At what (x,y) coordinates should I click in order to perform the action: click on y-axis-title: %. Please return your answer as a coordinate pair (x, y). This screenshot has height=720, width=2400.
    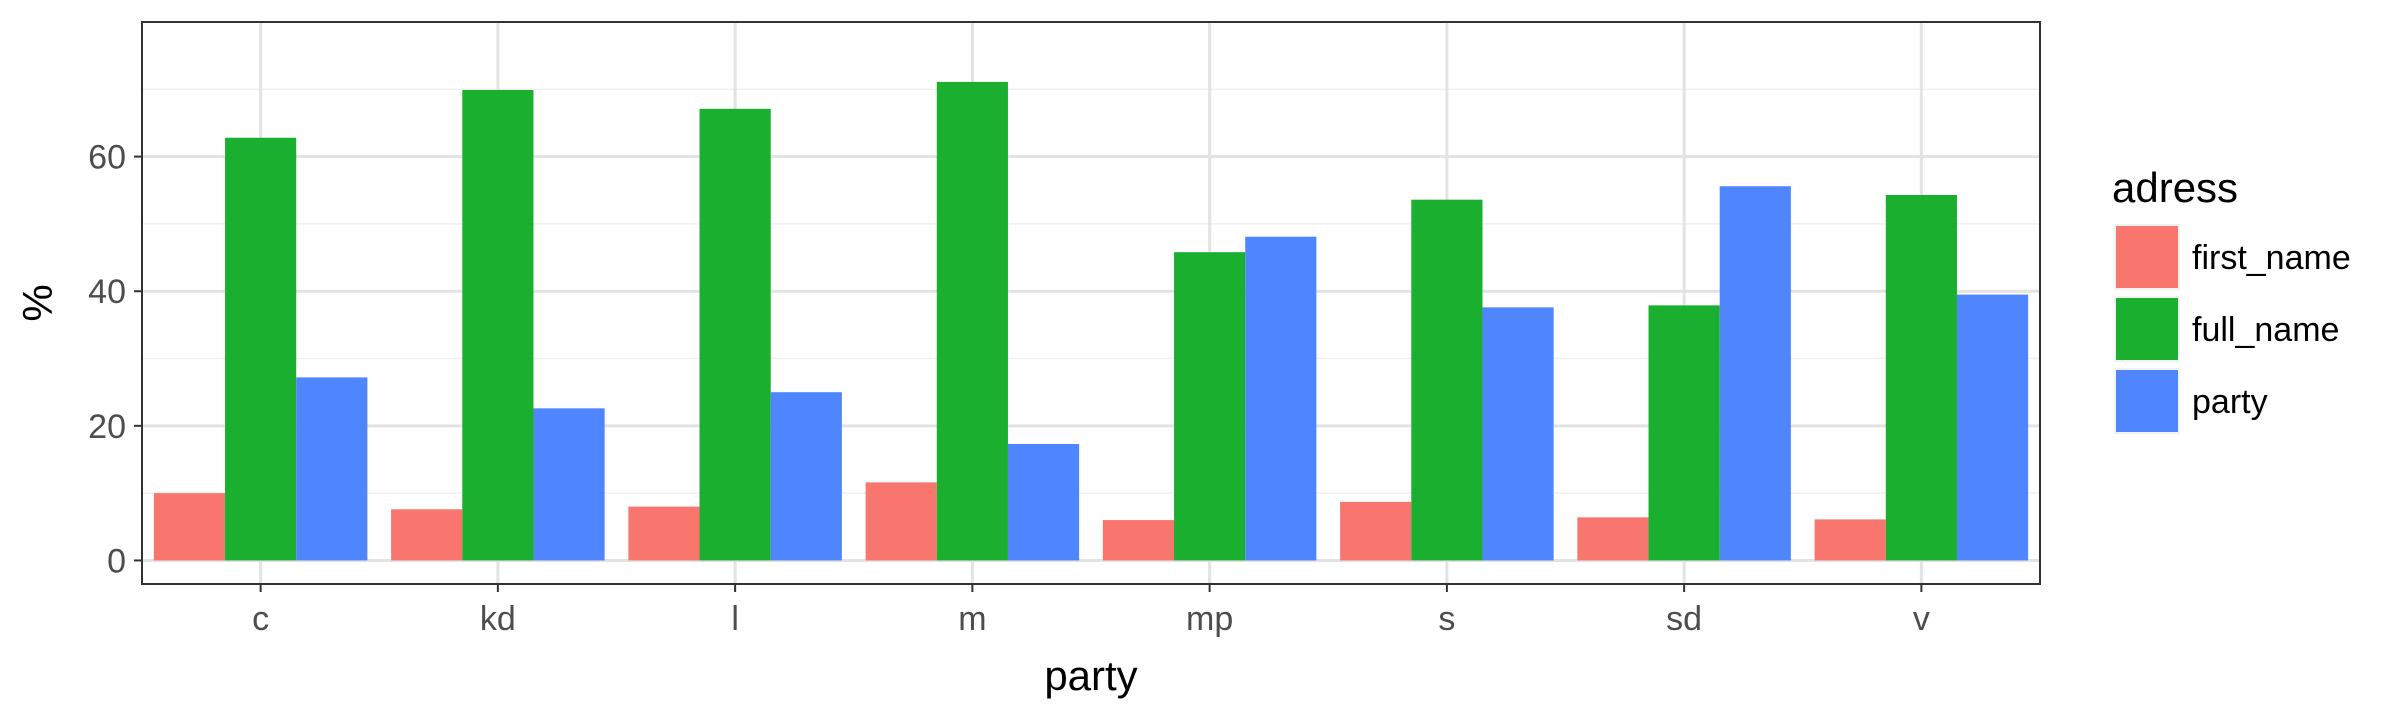
    Looking at the image, I should click on (37, 302).